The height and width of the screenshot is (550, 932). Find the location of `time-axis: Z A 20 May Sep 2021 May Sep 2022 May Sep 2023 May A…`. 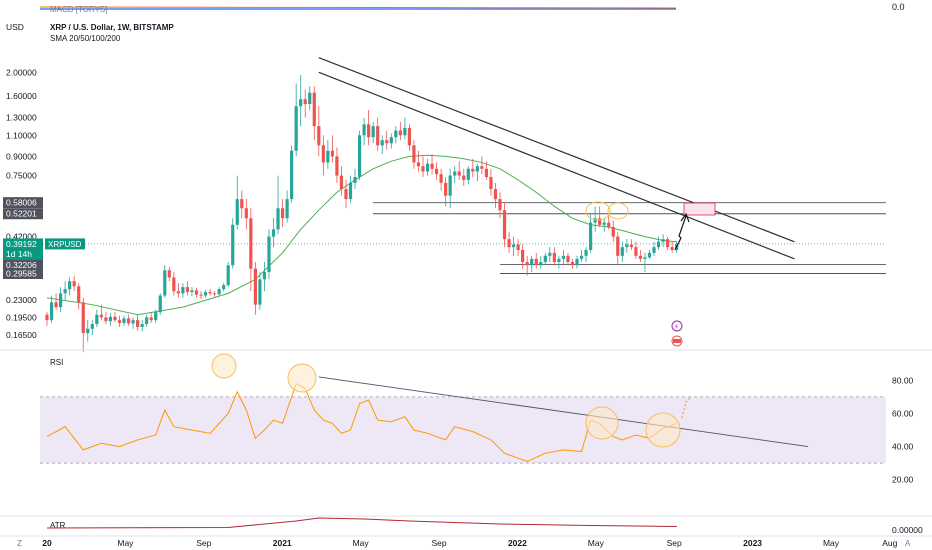

time-axis: Z A 20 May Sep 2021 May Sep 2022 May Sep 2023 May A… is located at coordinates (466, 541).